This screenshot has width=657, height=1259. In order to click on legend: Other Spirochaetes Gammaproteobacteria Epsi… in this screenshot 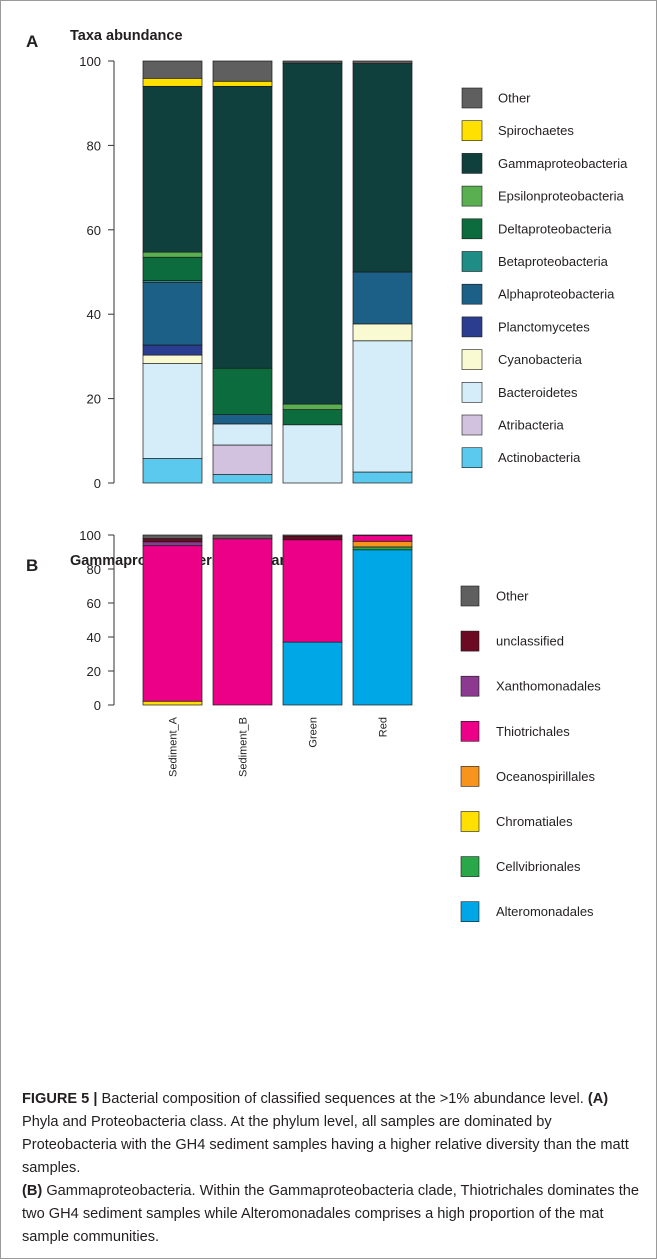, I will do `click(544, 278)`.